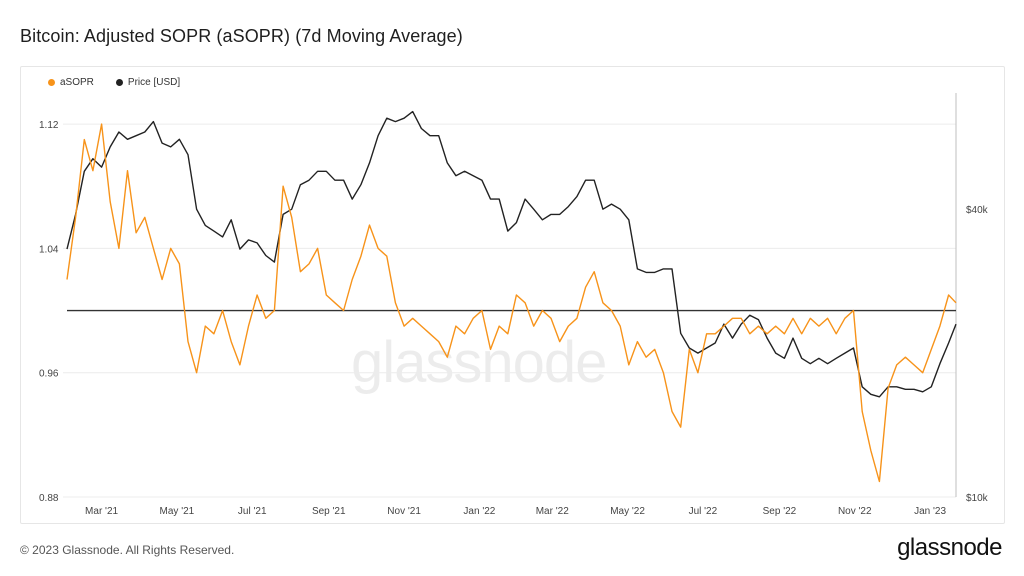 This screenshot has width=1024, height=576. What do you see at coordinates (49, 374) in the screenshot?
I see `y-left-tick-label: 0.96` at bounding box center [49, 374].